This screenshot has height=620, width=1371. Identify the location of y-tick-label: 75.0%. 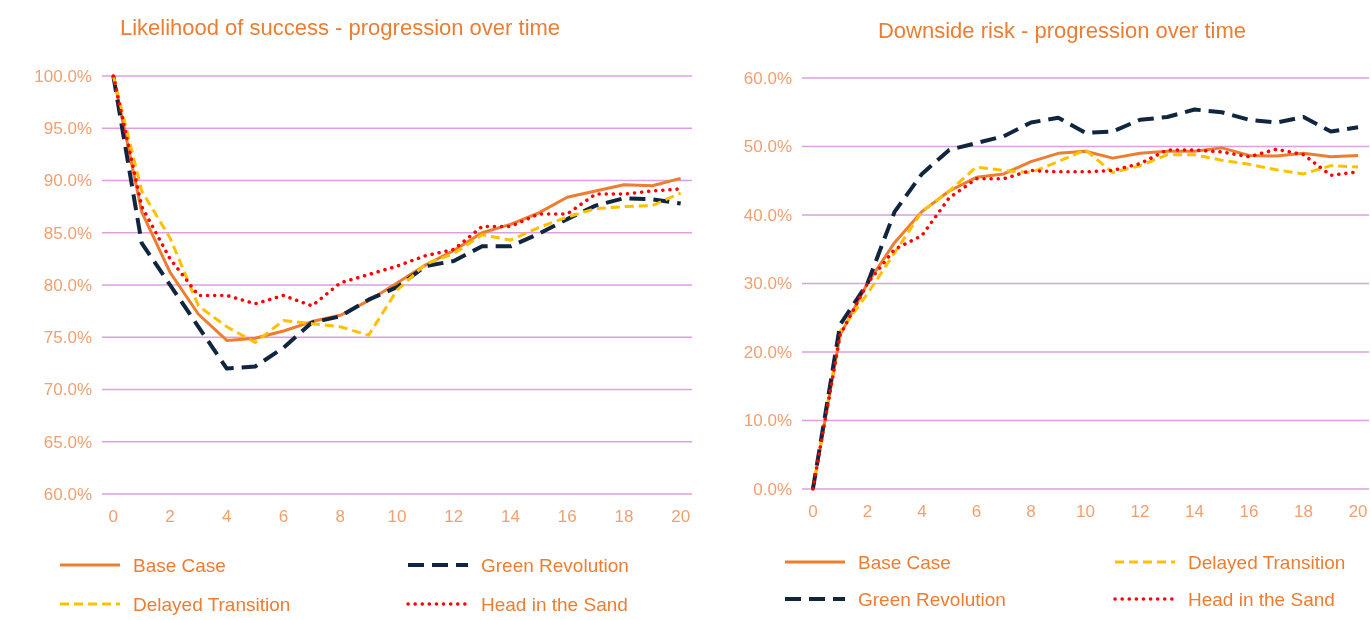
(67, 338).